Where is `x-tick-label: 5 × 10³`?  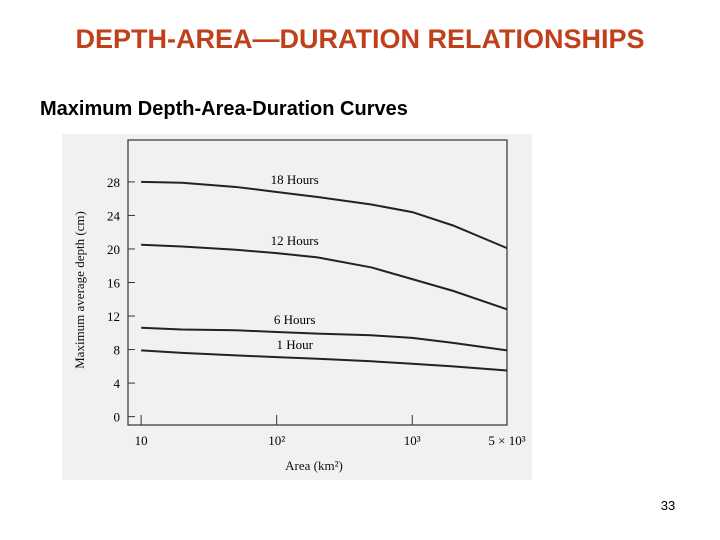
x-tick-label: 5 × 10³ is located at coordinates (506, 440).